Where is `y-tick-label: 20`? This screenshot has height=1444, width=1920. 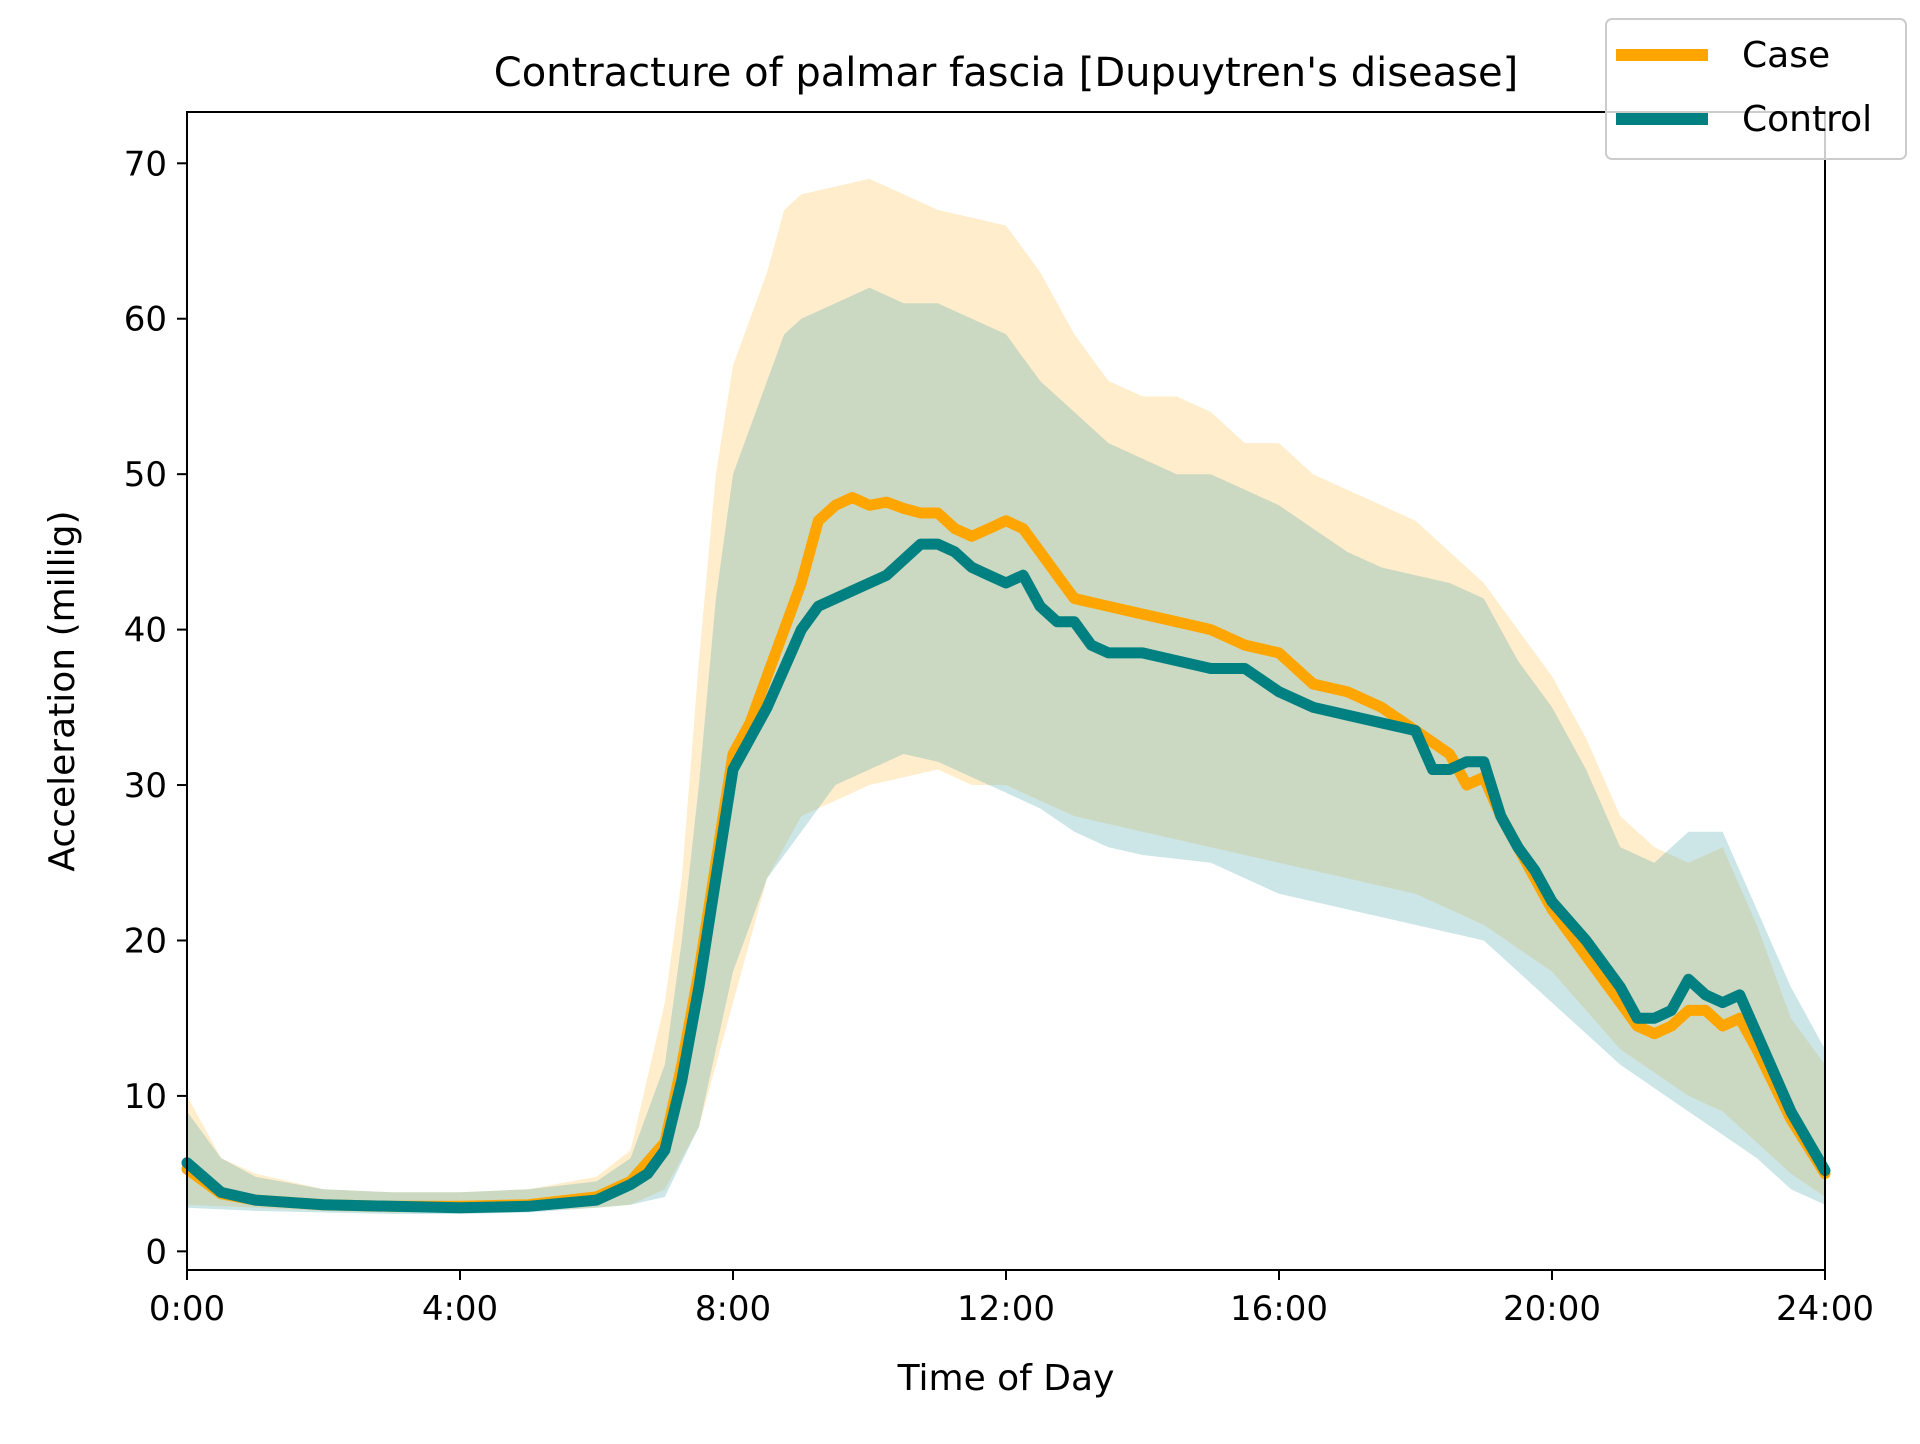 y-tick-label: 20 is located at coordinates (145, 941).